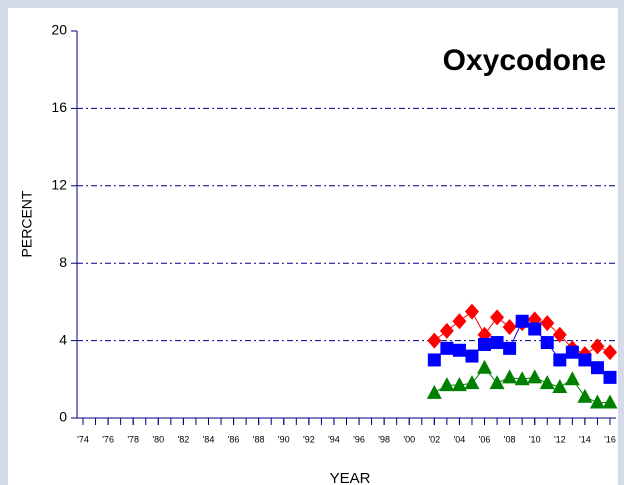 The image size is (624, 485). Describe the element at coordinates (334, 439) in the screenshot. I see `x-tick-label: '94` at that location.